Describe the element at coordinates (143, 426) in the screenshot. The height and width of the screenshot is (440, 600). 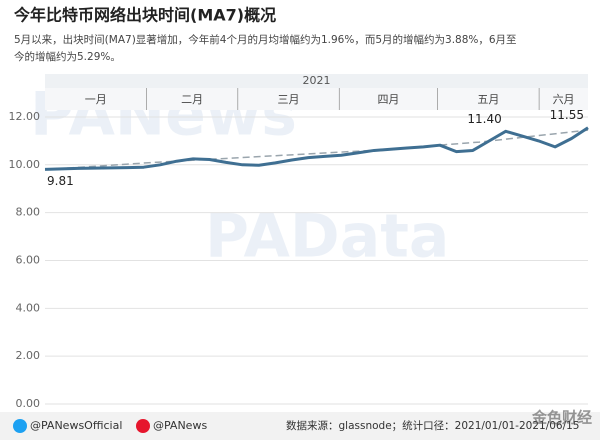
I see `weibo-icon` at that location.